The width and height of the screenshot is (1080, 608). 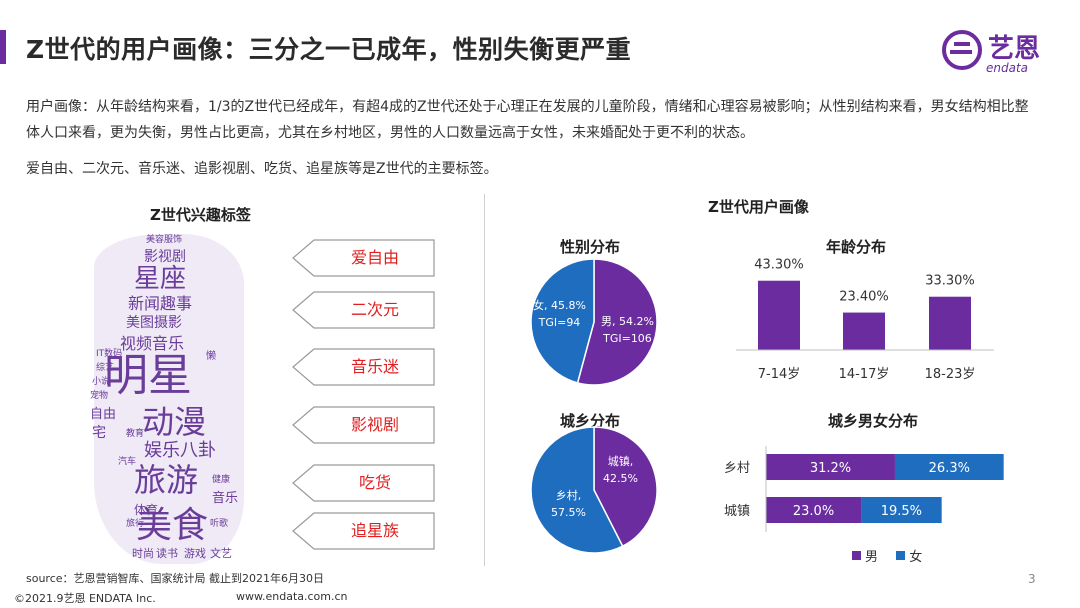 What do you see at coordinates (872, 557) in the screenshot?
I see `legend-label-male: 男` at bounding box center [872, 557].